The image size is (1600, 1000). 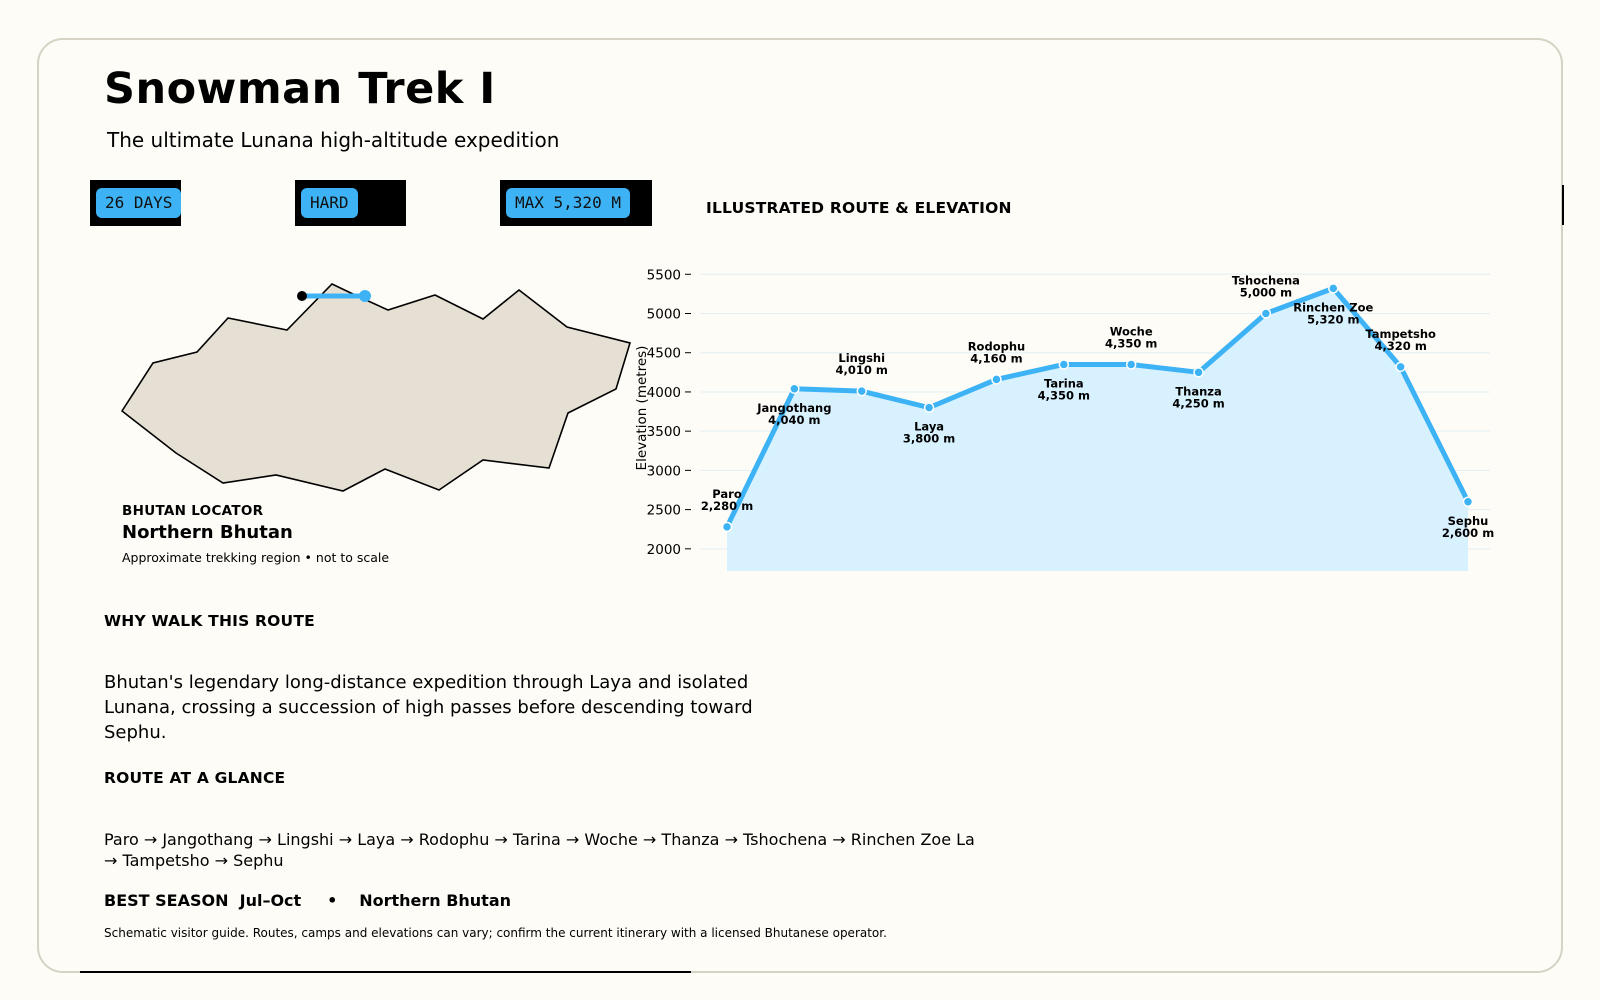 What do you see at coordinates (664, 393) in the screenshot?
I see `y-tick-label-4000: 4000` at bounding box center [664, 393].